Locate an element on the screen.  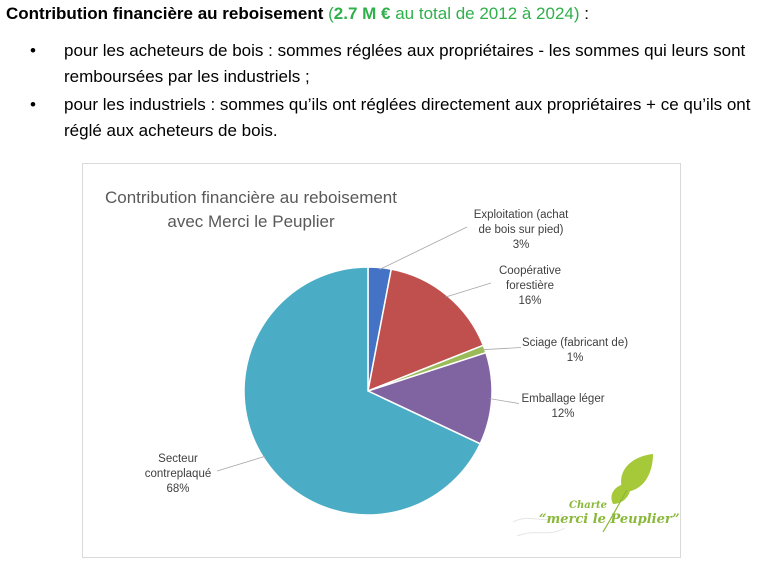
slice-label-text: contreplaqué is located at coordinates (178, 474).